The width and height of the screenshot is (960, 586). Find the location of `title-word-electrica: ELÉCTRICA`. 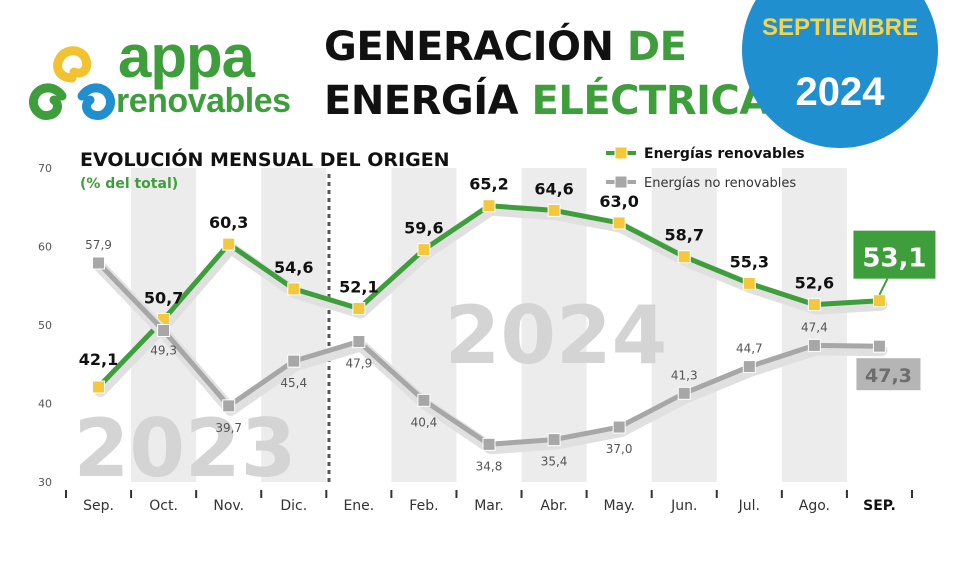

title-word-electrica: ELÉCTRICA is located at coordinates (651, 101).